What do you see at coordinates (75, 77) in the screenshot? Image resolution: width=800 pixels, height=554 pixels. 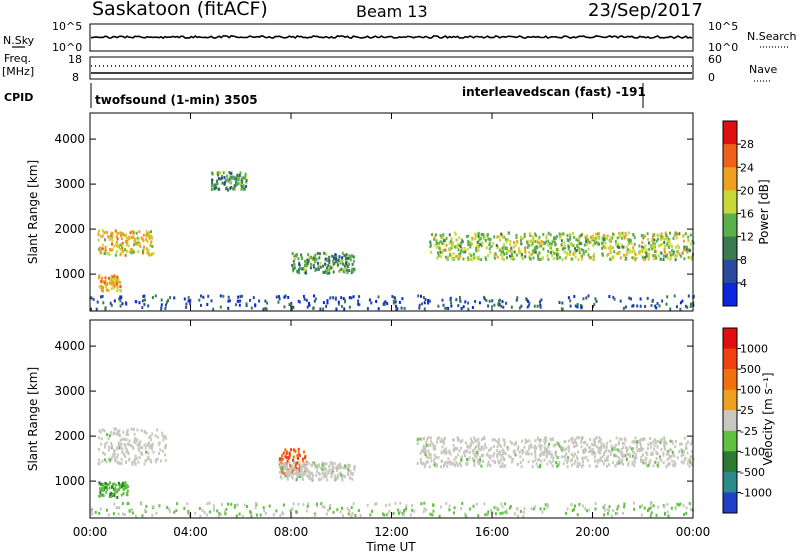 I see `freq-tick-bottom: 8` at bounding box center [75, 77].